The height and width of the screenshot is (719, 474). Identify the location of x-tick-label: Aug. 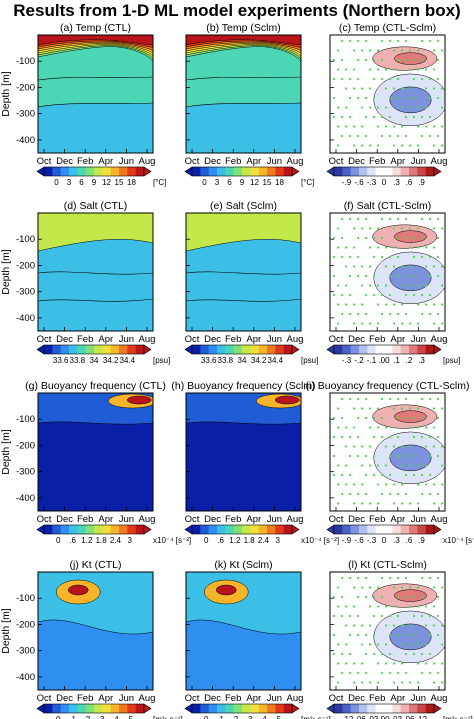
(295, 161).